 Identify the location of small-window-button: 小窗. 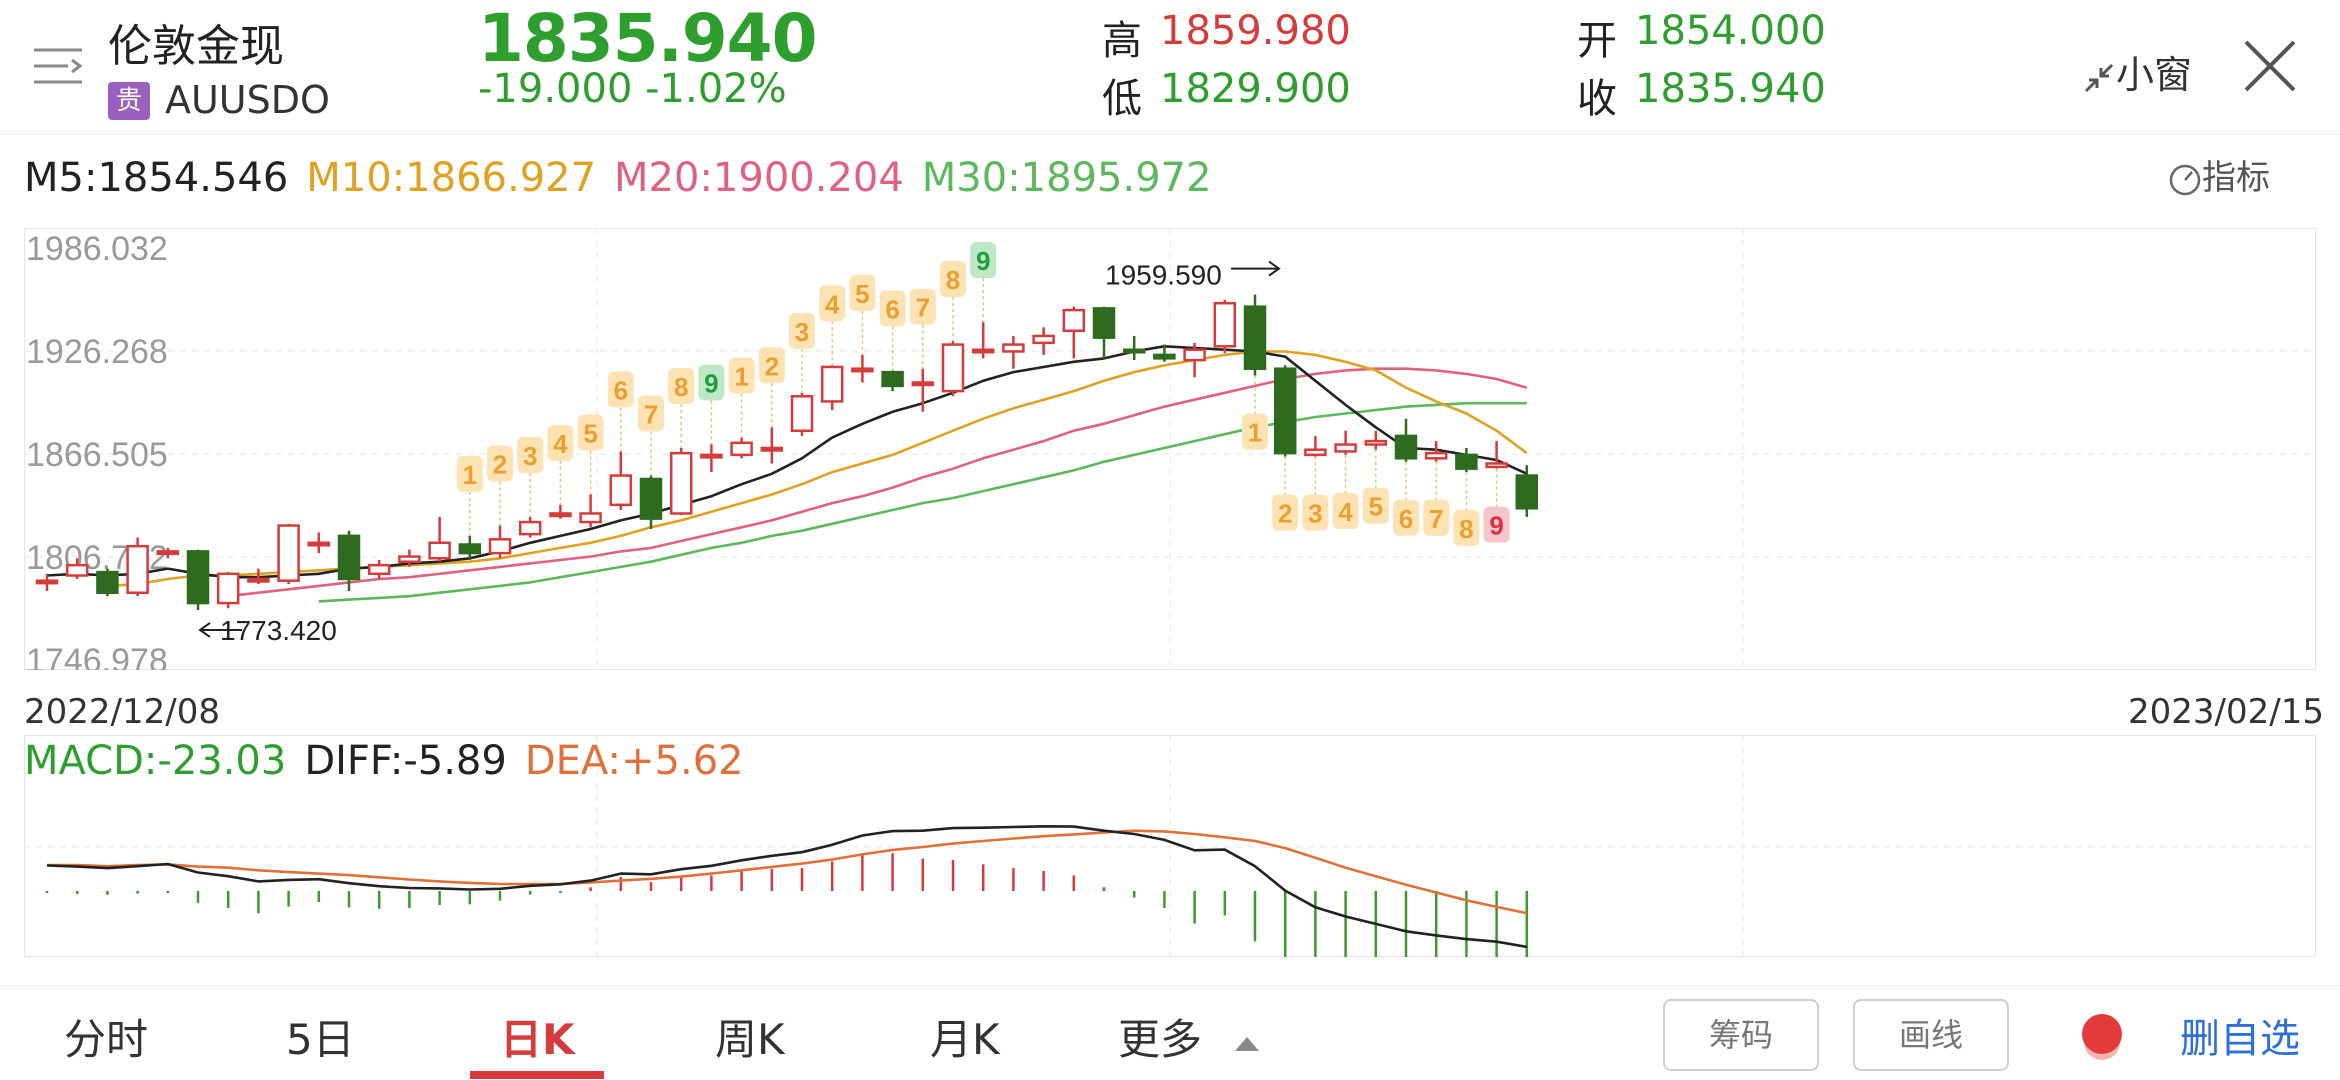
(2137, 71).